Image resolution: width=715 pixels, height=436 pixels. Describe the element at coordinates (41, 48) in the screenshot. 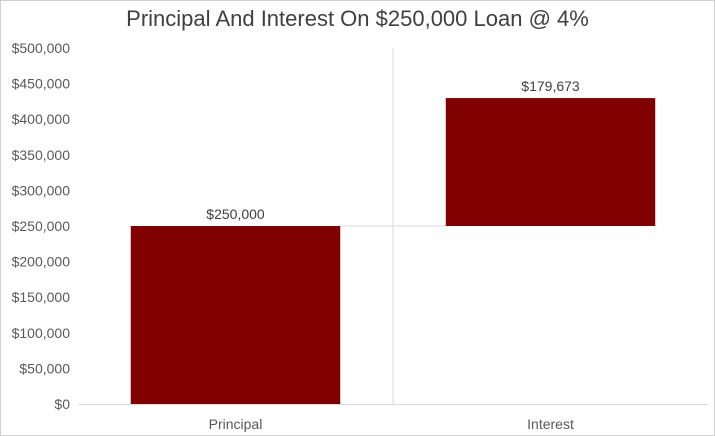

I see `y-tick-label: $500,000` at that location.